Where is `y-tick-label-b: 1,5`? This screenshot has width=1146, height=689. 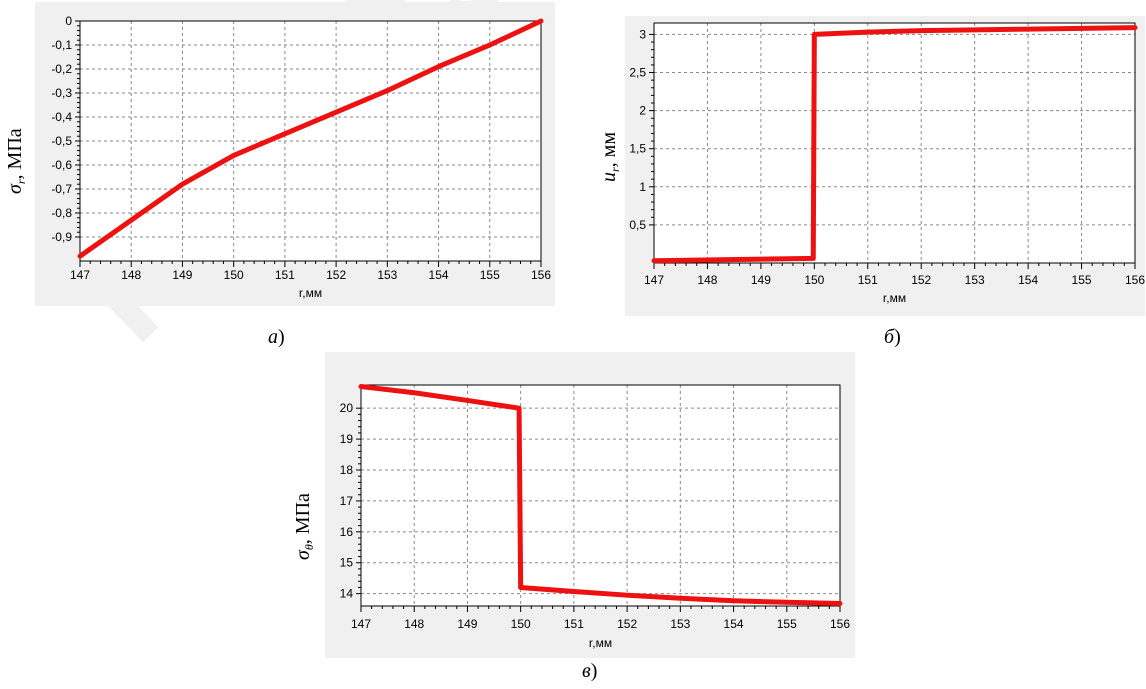 y-tick-label-b: 1,5 is located at coordinates (637, 149).